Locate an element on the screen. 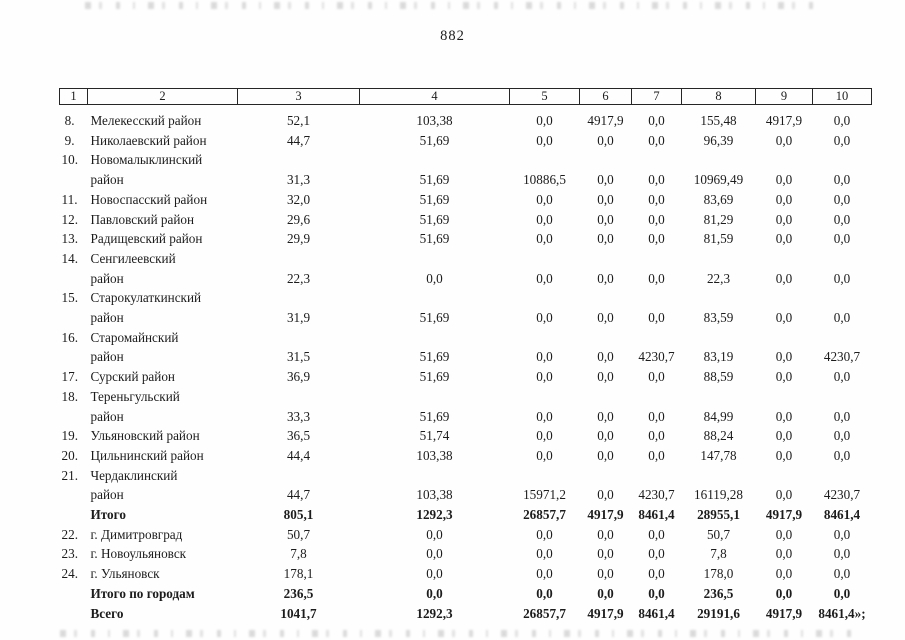 Image resolution: width=905 pixels, height=640 pixels. value-cell: 1292,3 is located at coordinates (434, 515).